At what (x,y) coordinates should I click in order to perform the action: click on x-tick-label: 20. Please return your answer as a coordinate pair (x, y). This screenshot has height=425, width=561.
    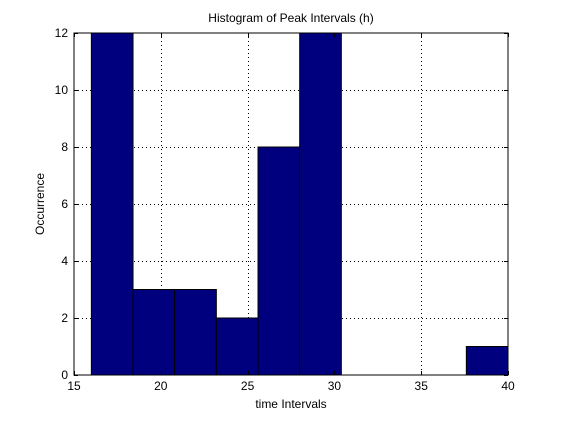
    Looking at the image, I should click on (161, 386).